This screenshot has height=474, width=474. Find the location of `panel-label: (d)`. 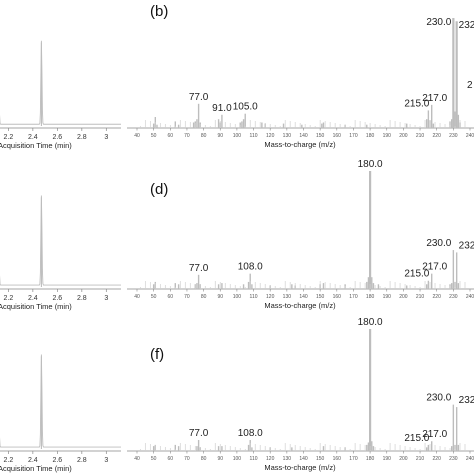

panel-label: (d) is located at coordinates (159, 189).